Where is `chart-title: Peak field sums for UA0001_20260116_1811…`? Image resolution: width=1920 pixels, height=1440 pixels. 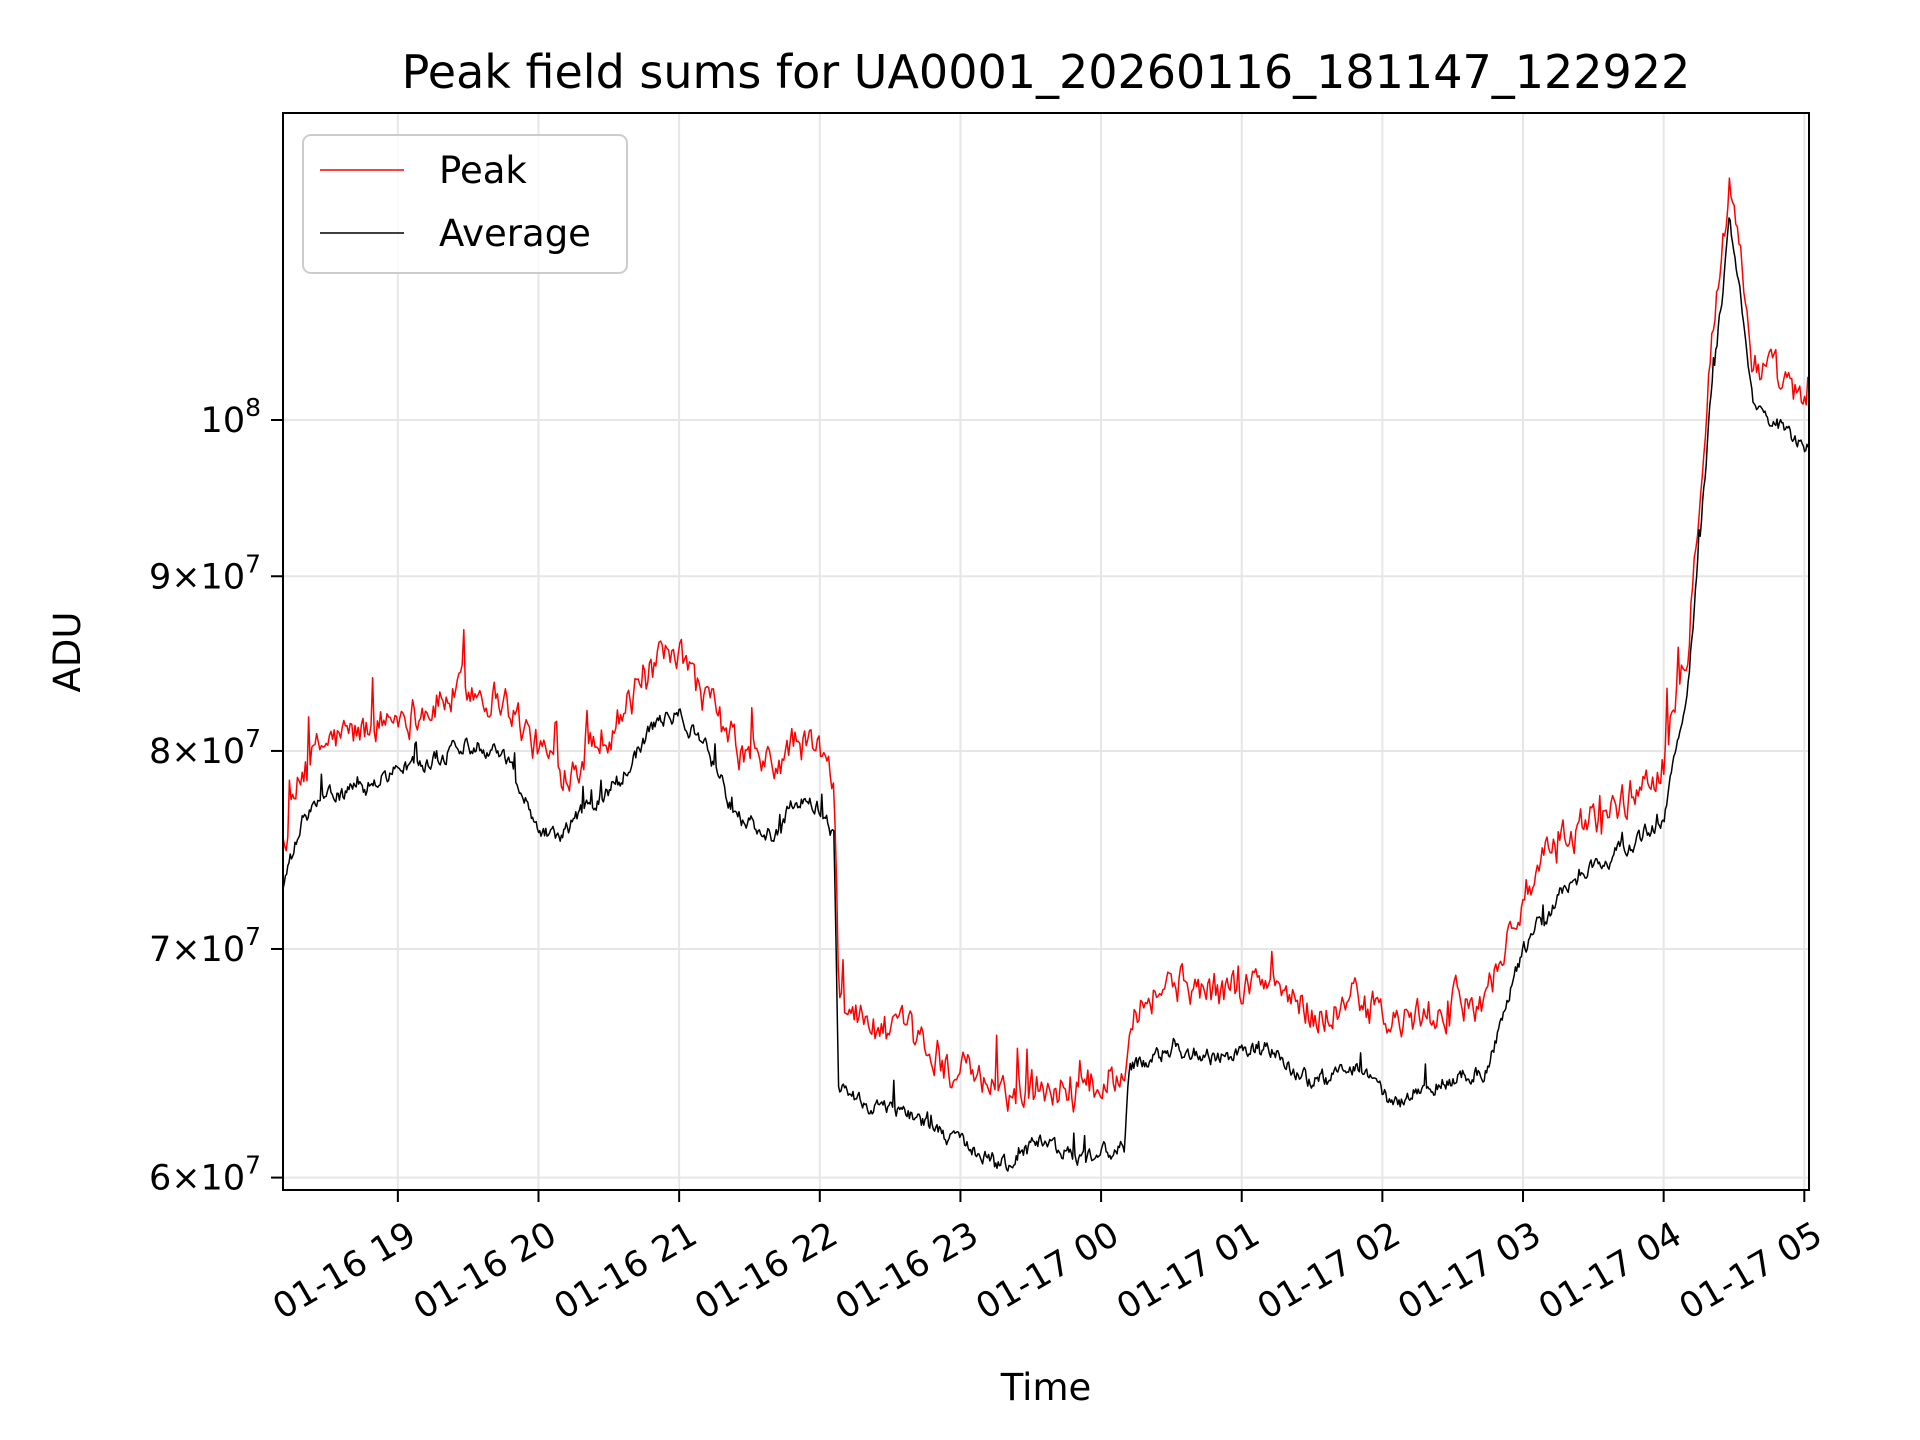
chart-title: Peak field sums for UA0001_20260116_1811… is located at coordinates (1046, 72).